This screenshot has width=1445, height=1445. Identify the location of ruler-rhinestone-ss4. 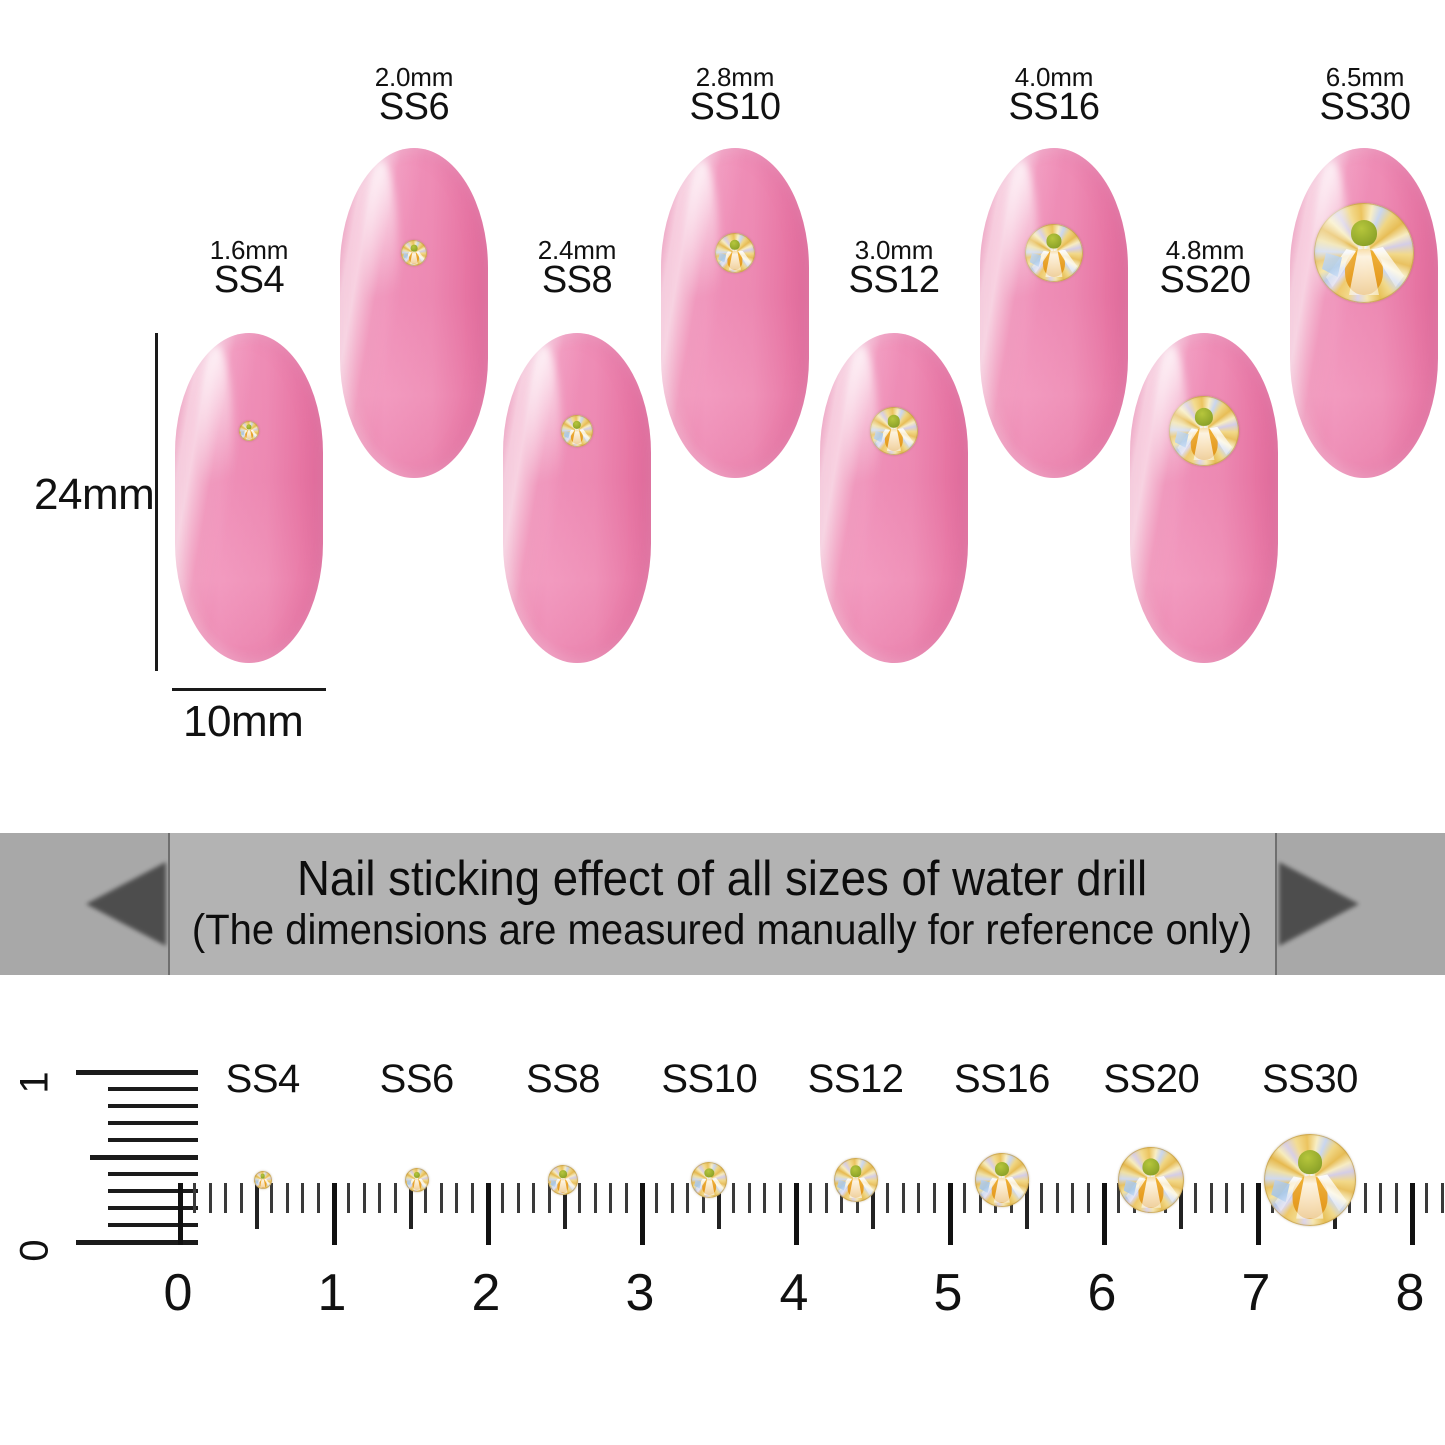
(262, 1180).